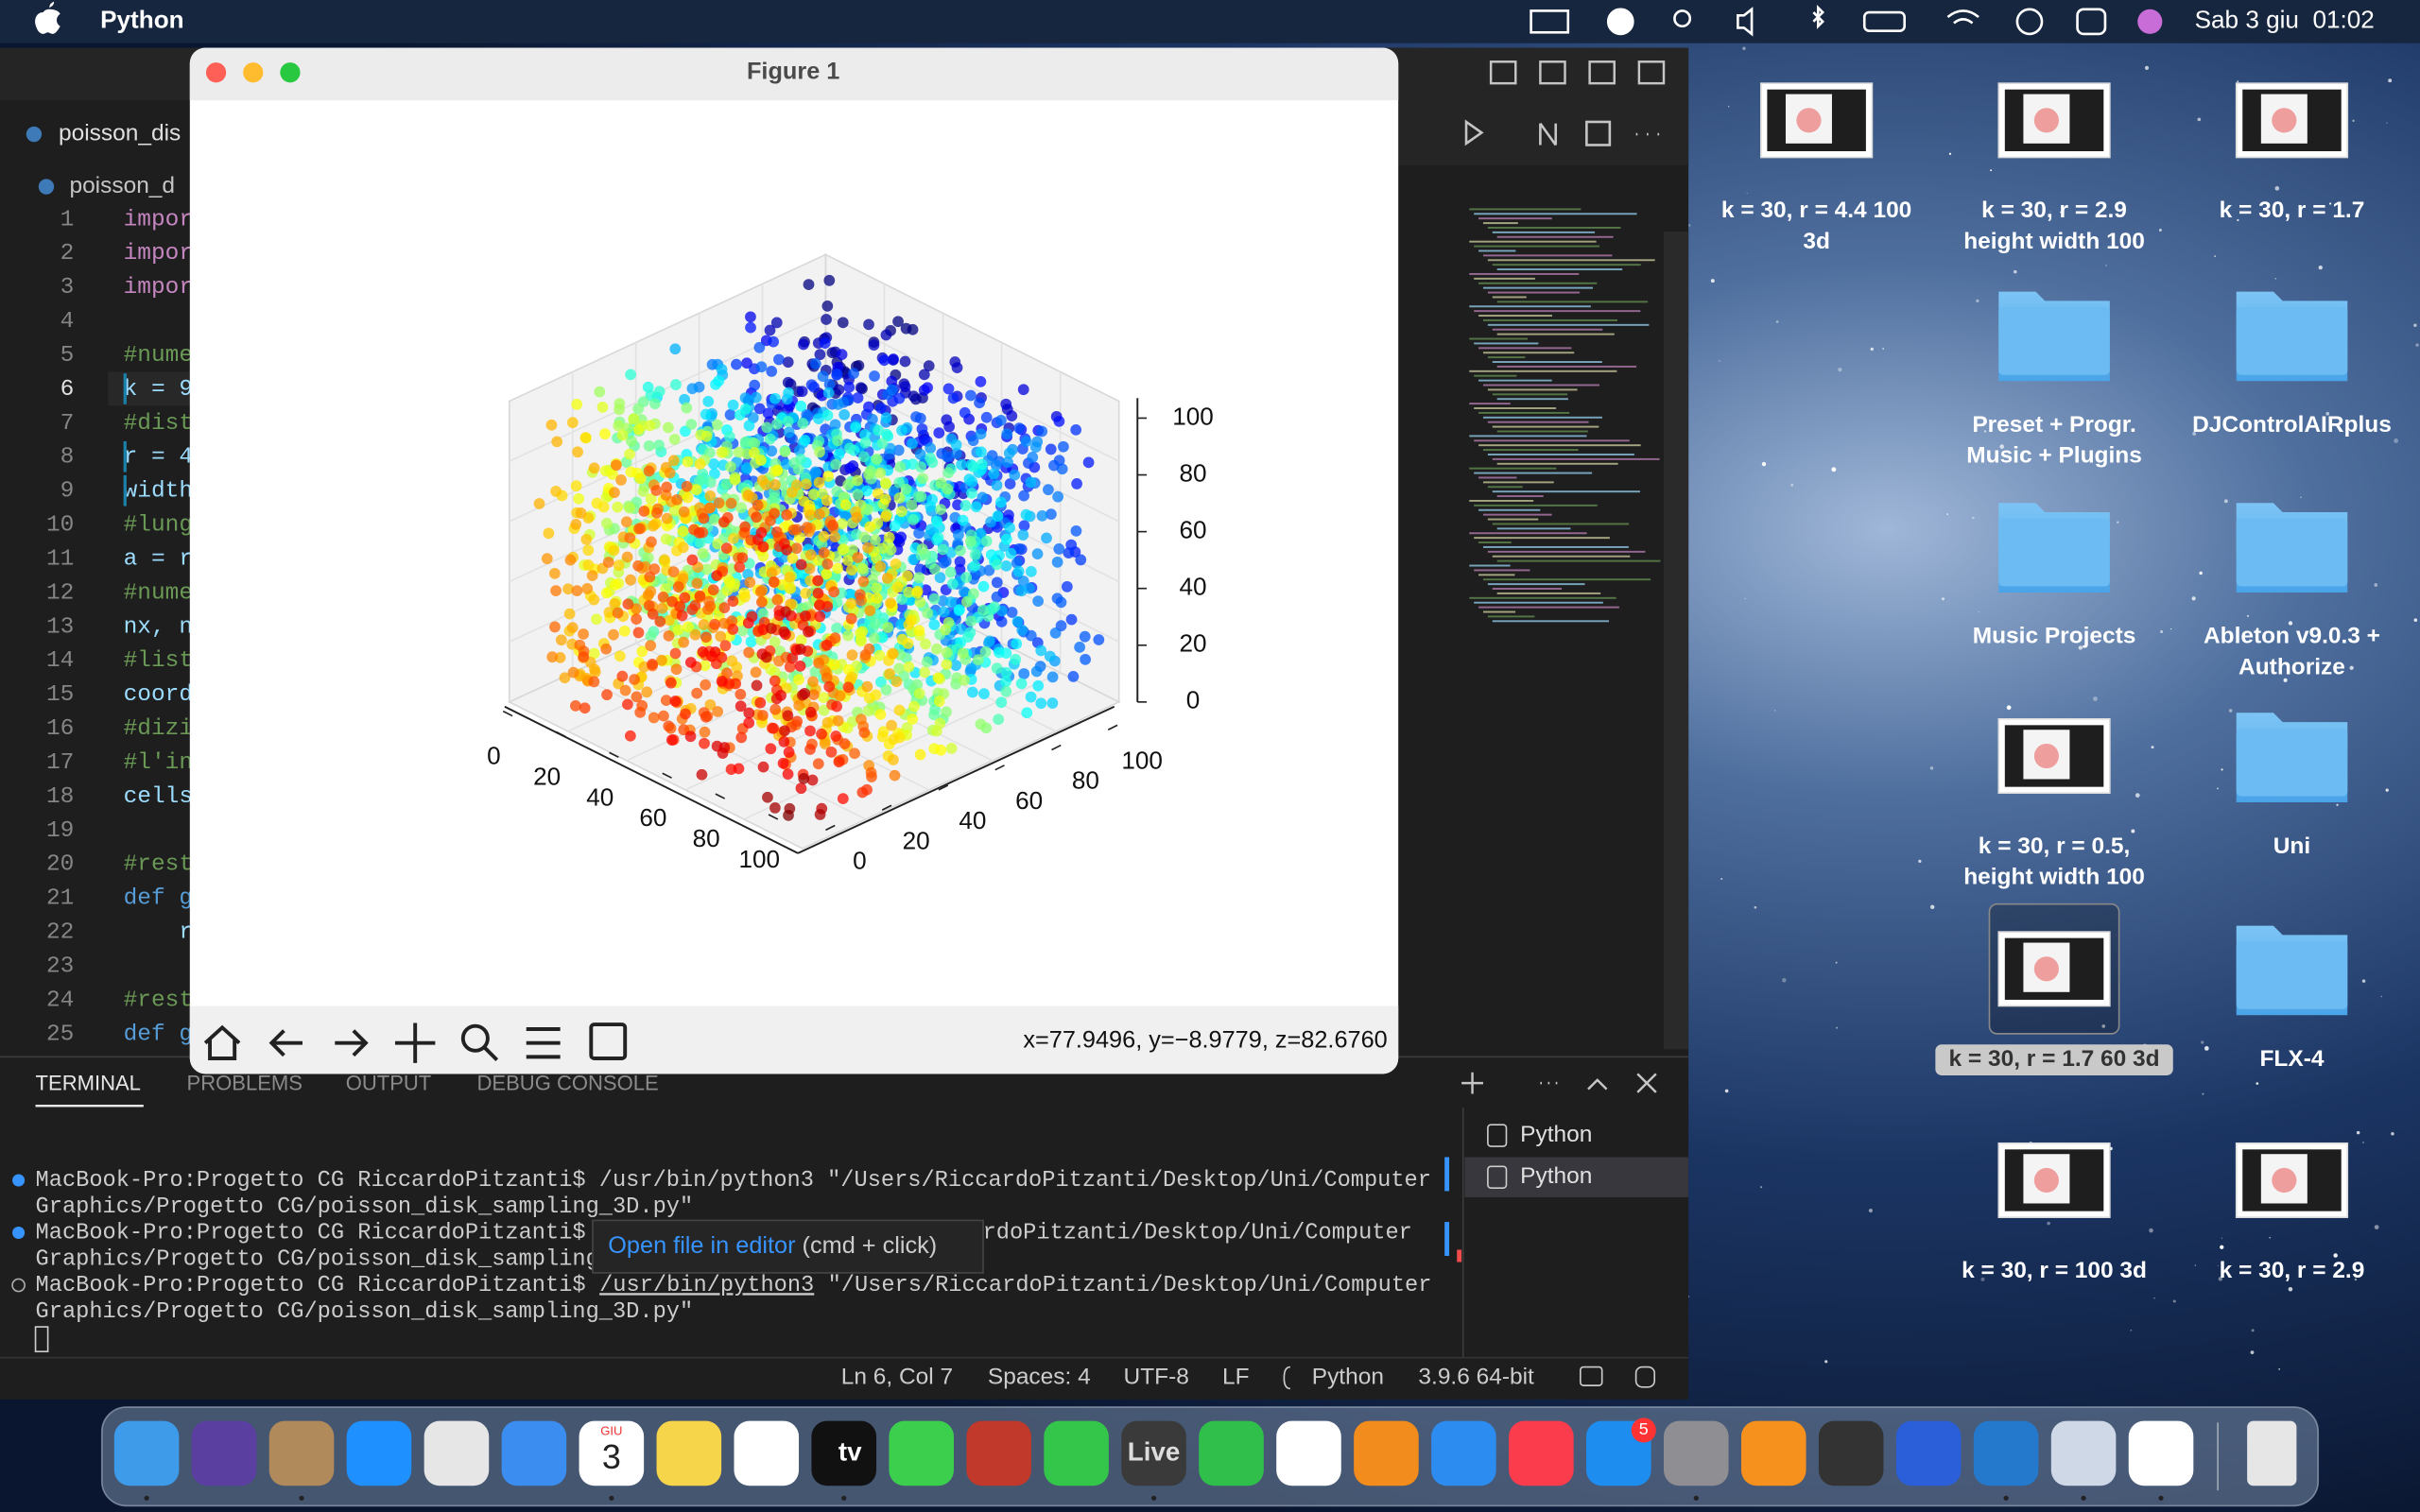 The width and height of the screenshot is (2420, 1512). What do you see at coordinates (2054, 1059) in the screenshot?
I see `icon-label: k = 30, r = 1.7 60 3d` at bounding box center [2054, 1059].